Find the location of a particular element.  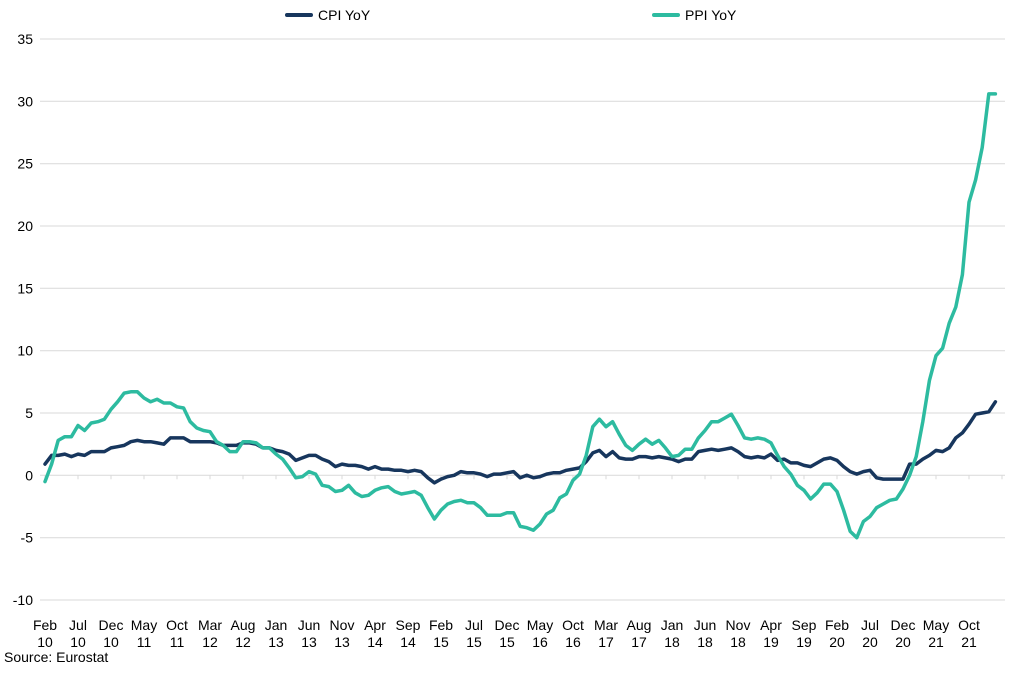

y-axis-label: 20 is located at coordinates (25, 226).